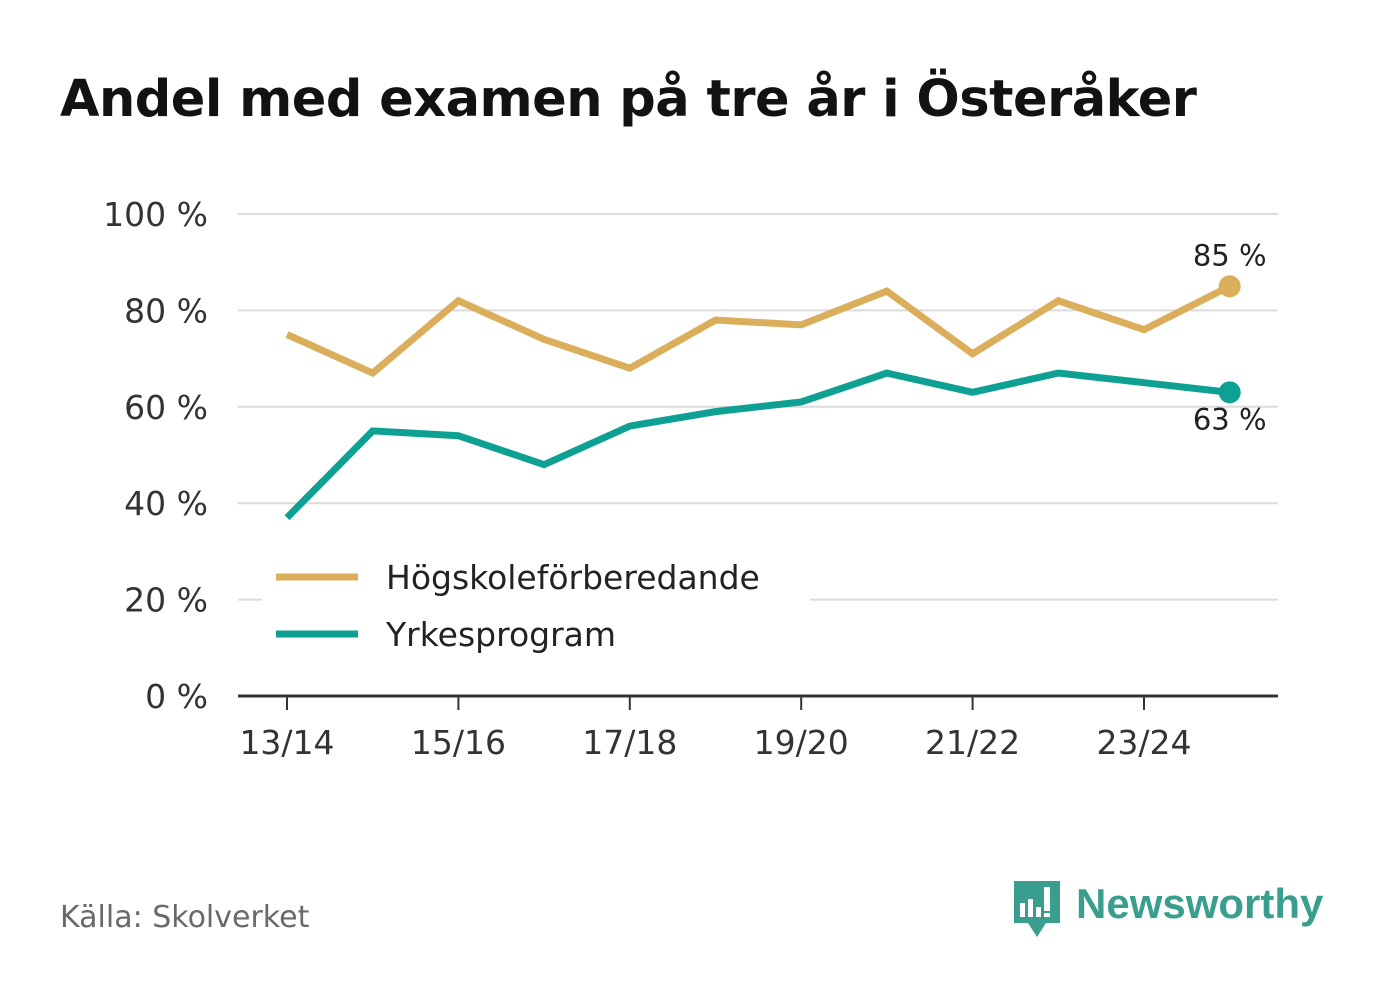  Describe the element at coordinates (1230, 255) in the screenshot. I see `end-value-label: 85 %` at that location.